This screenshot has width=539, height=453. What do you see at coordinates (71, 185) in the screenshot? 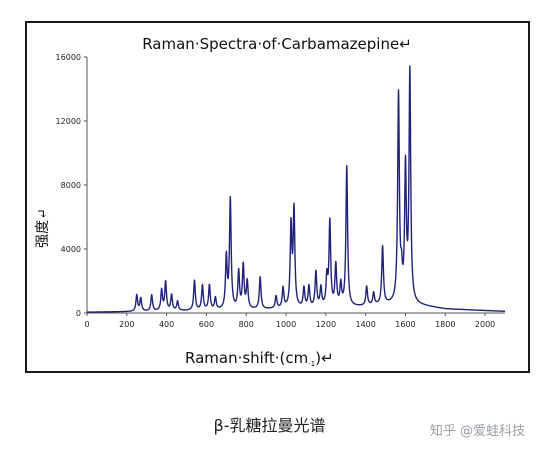
I see `y-tick-label: 8000` at bounding box center [71, 185].